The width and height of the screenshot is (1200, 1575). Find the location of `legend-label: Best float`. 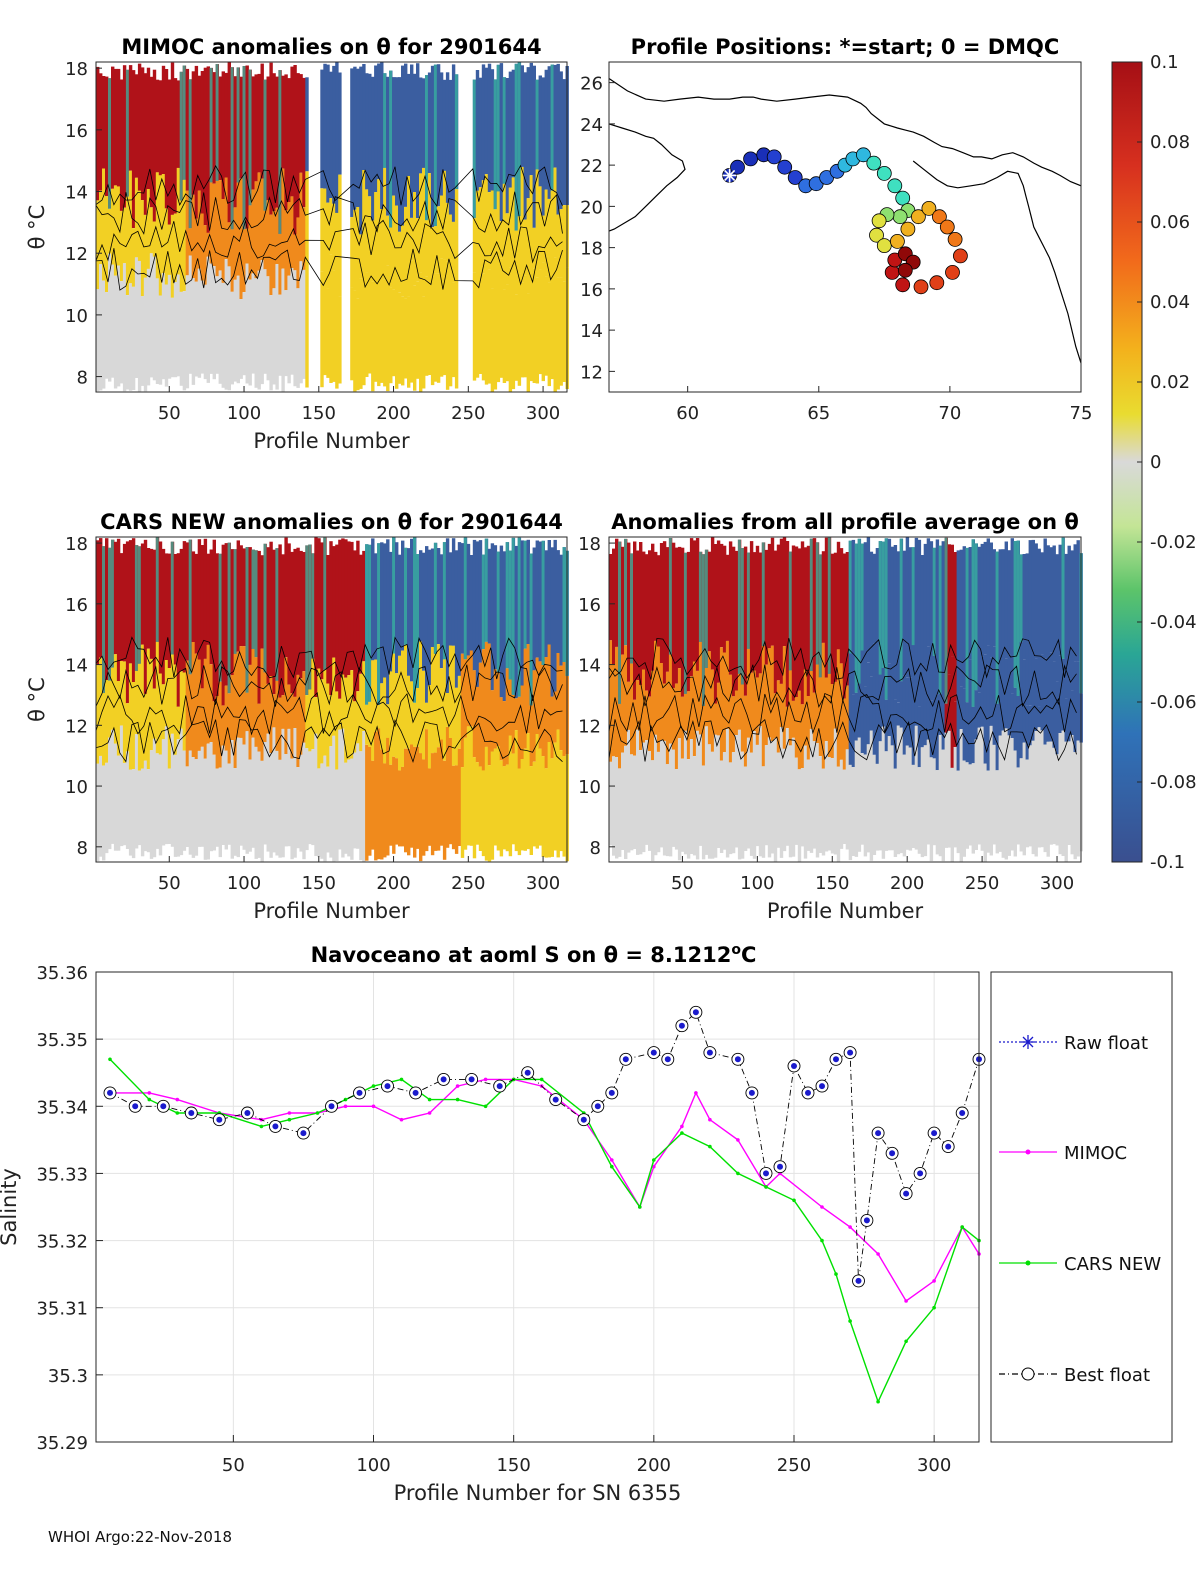

legend-label: Best float is located at coordinates (1107, 1375).